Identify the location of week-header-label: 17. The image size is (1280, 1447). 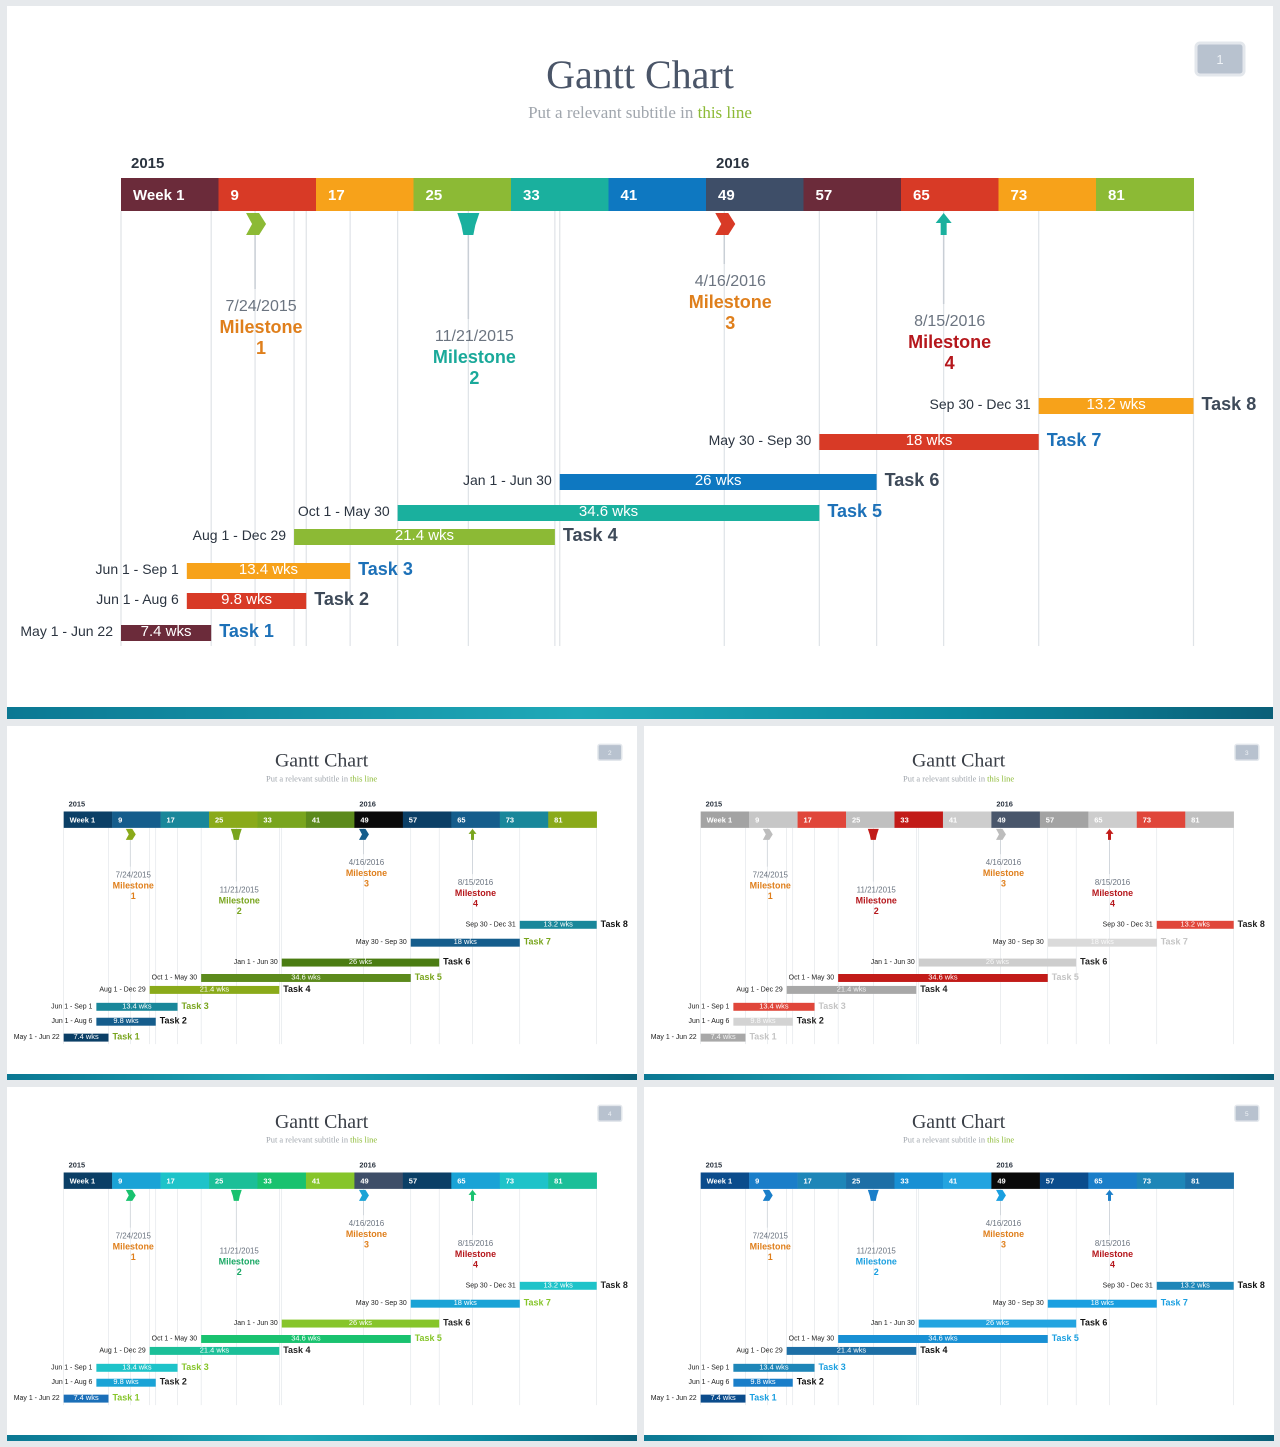
(171, 1180).